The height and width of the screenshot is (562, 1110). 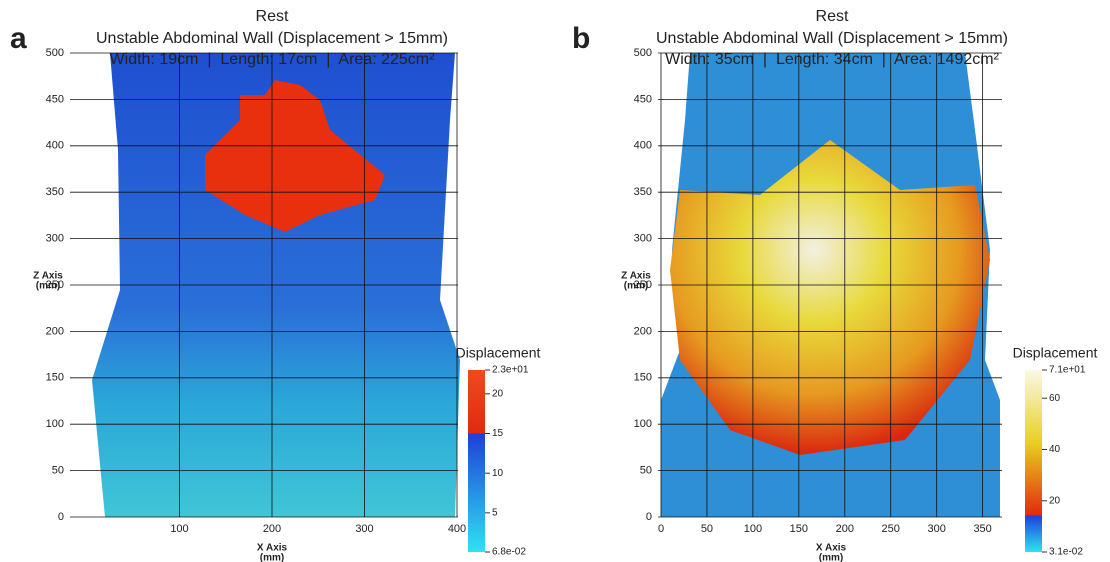 What do you see at coordinates (799, 529) in the screenshot?
I see `x-tick-label: 150` at bounding box center [799, 529].